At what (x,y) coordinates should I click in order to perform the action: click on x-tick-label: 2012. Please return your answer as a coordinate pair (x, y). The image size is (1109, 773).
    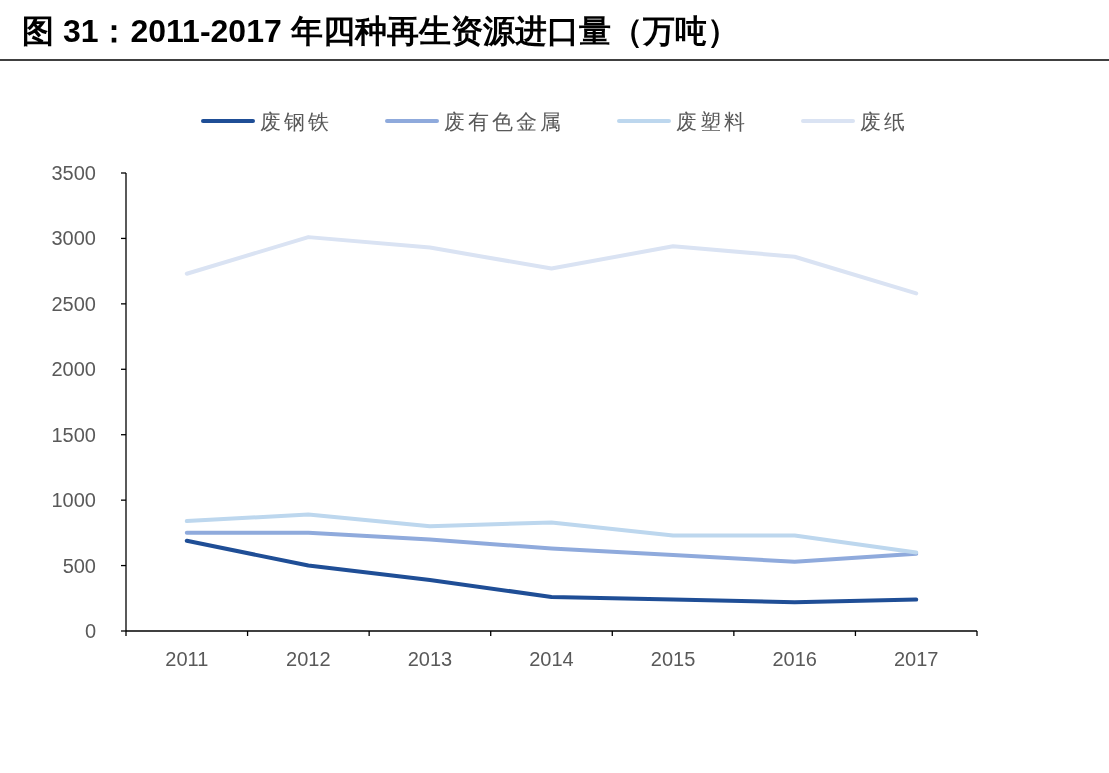
    Looking at the image, I should click on (308, 659).